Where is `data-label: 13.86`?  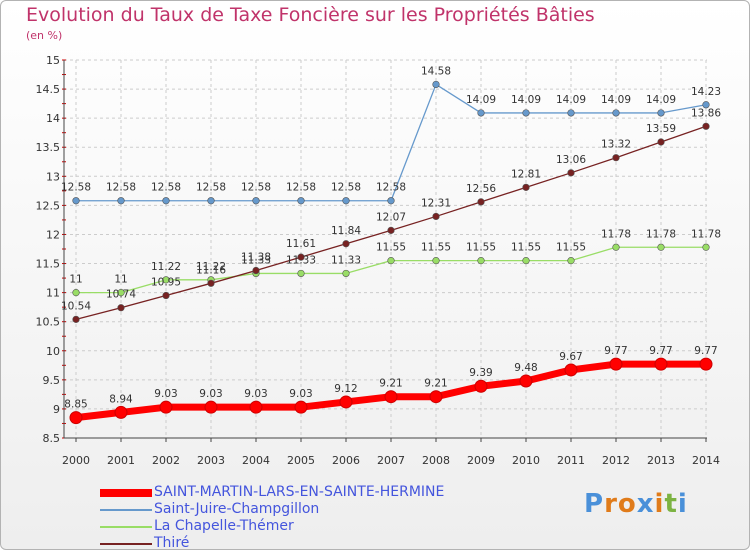 data-label: 13.86 is located at coordinates (706, 113).